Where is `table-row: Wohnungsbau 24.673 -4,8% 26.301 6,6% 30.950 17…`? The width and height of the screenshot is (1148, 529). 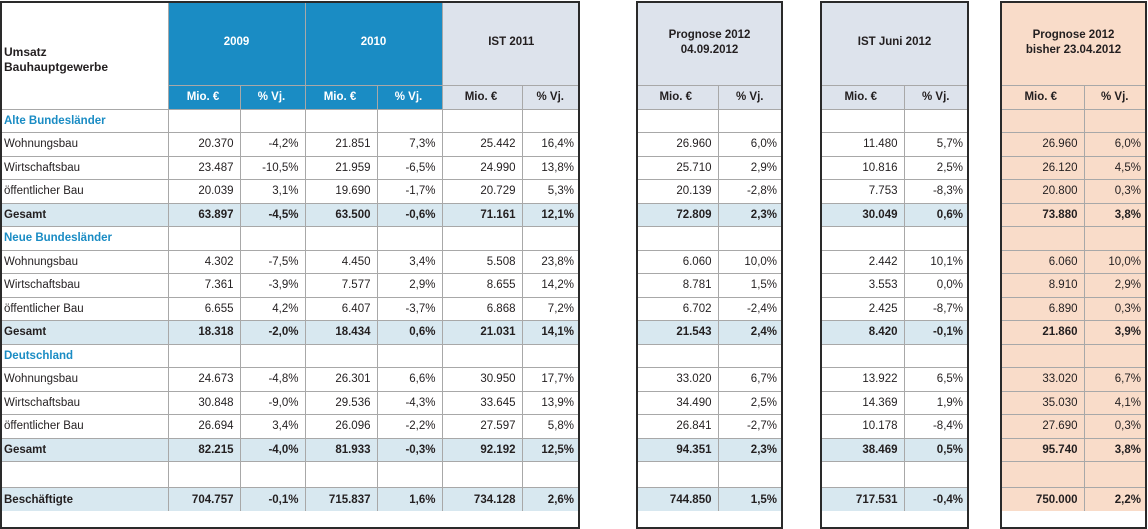
table-row: Wohnungsbau 24.673 -4,8% 26.301 6,6% 30.950 17… is located at coordinates (290, 379).